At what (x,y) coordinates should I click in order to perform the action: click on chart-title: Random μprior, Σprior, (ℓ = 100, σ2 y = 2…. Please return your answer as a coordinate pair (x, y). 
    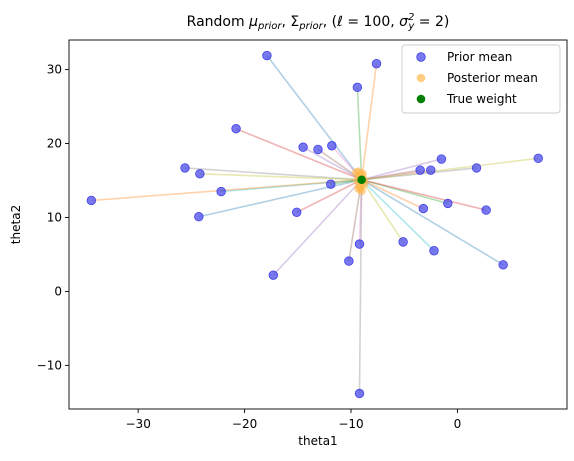
    Looking at the image, I should click on (318, 22).